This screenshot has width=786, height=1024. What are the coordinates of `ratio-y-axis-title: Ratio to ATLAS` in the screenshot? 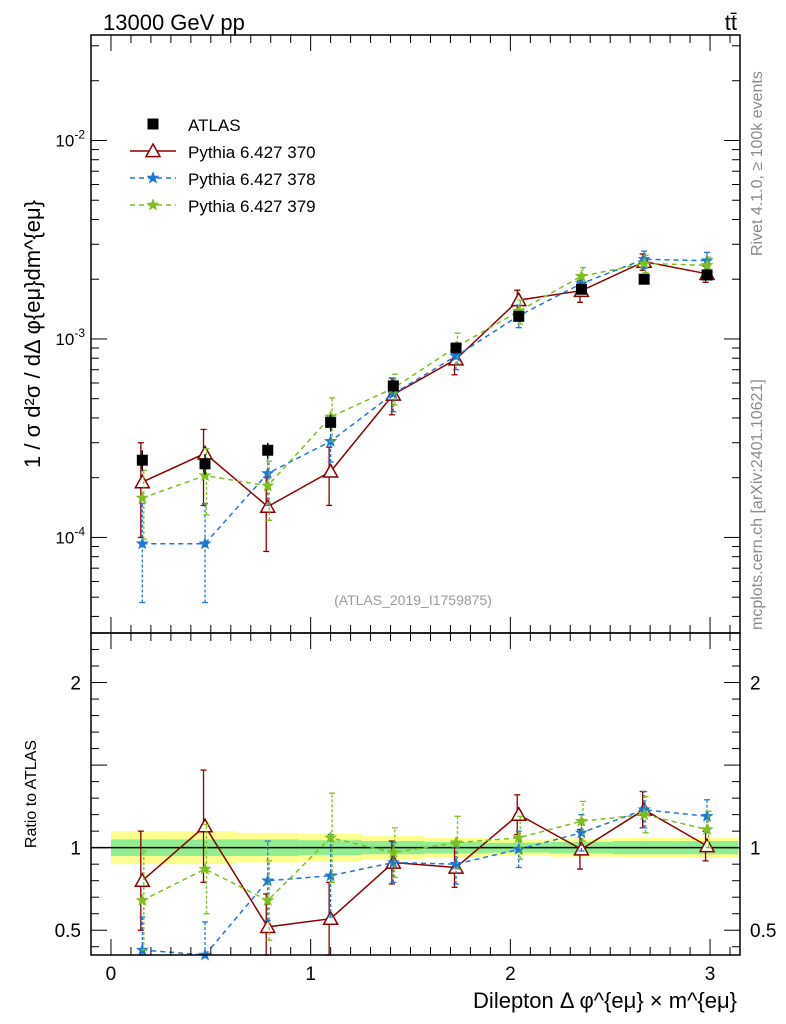 It's located at (31, 794).